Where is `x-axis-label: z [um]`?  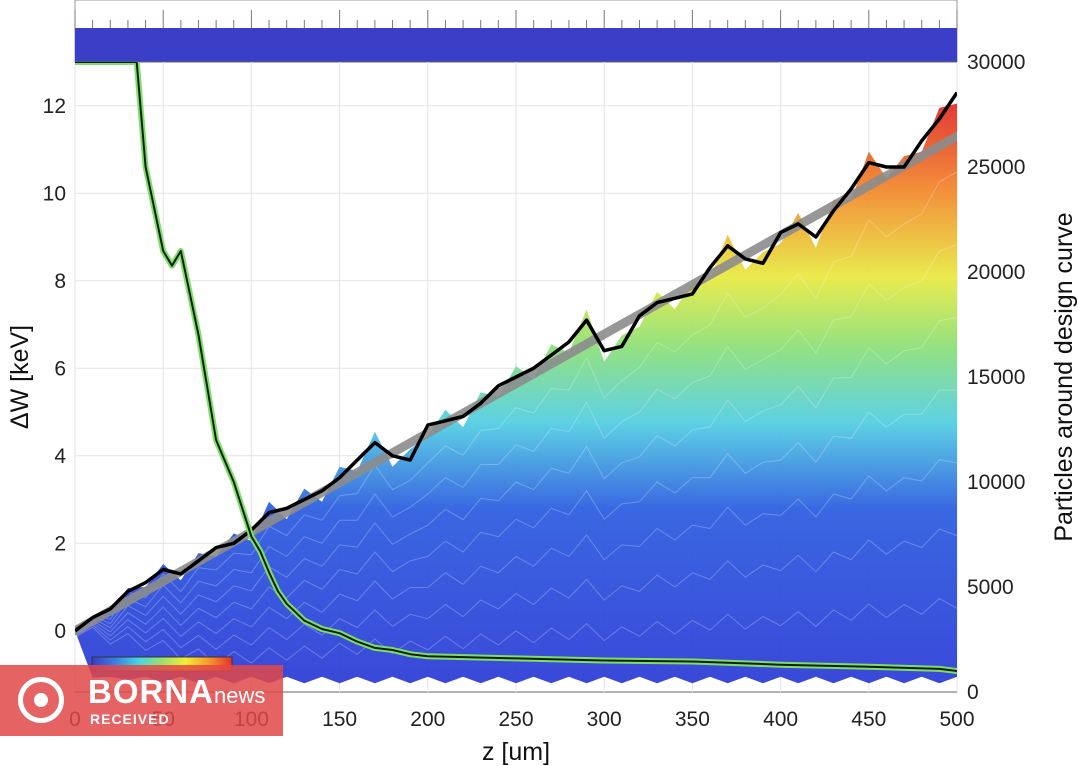 x-axis-label: z [um] is located at coordinates (516, 752).